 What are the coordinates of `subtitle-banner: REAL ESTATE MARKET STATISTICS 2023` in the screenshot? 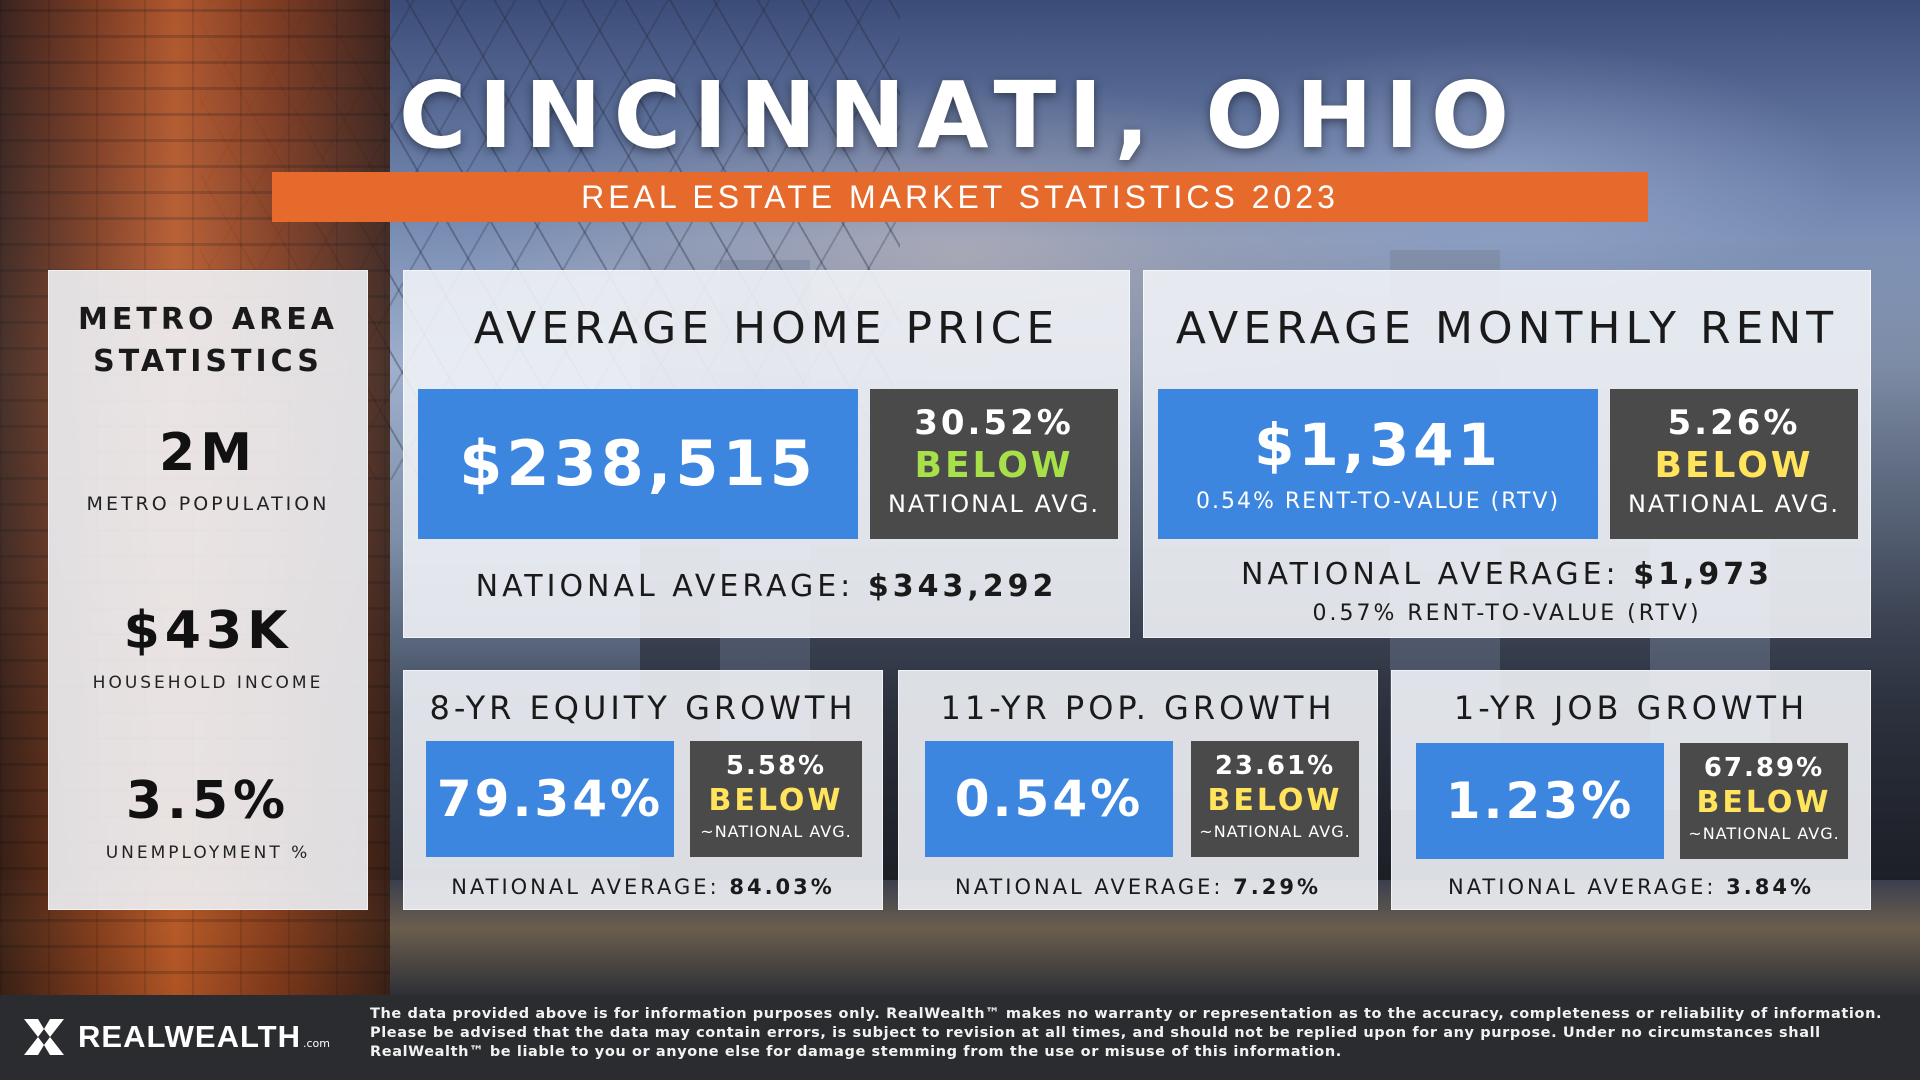 It's located at (960, 197).